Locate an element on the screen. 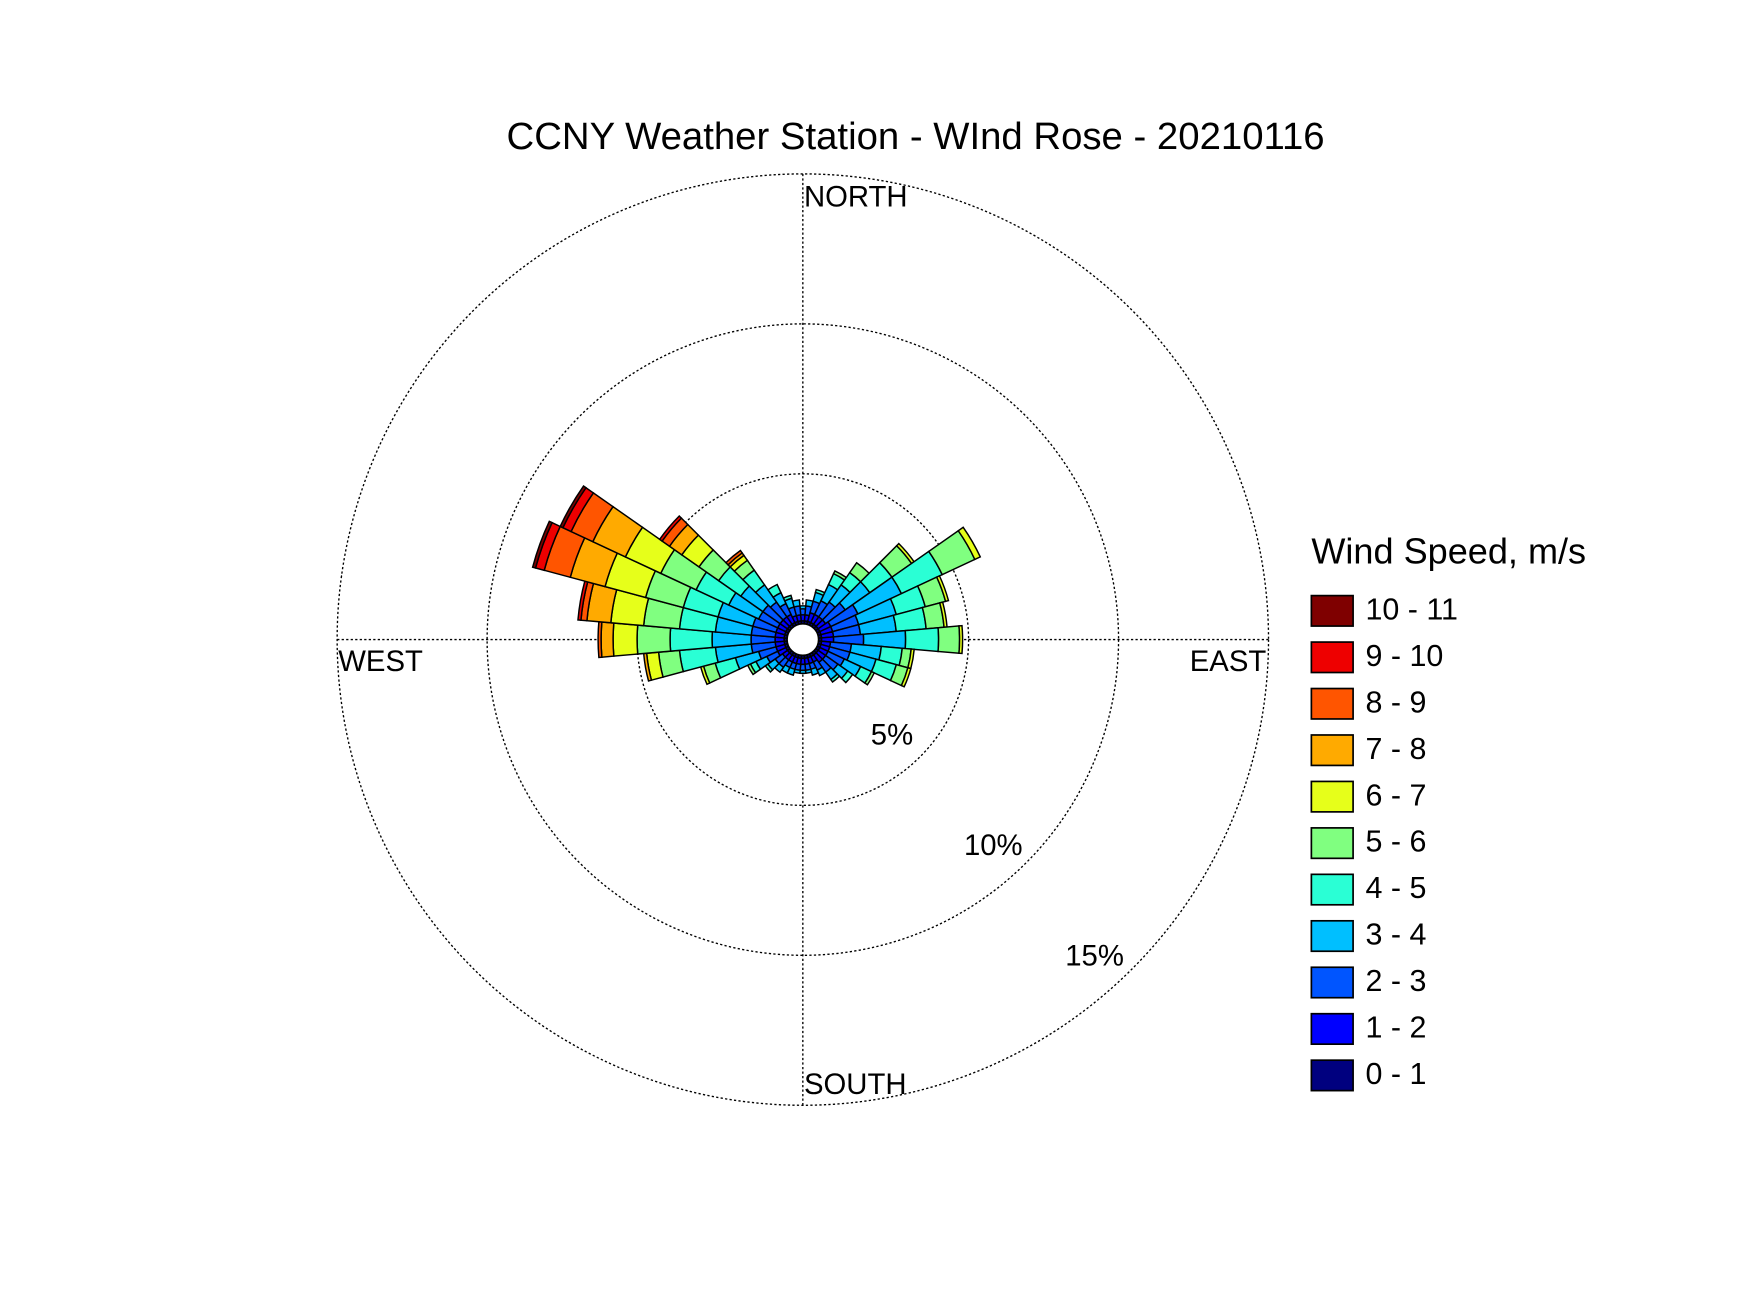  direction-label: NORTH is located at coordinates (856, 196).